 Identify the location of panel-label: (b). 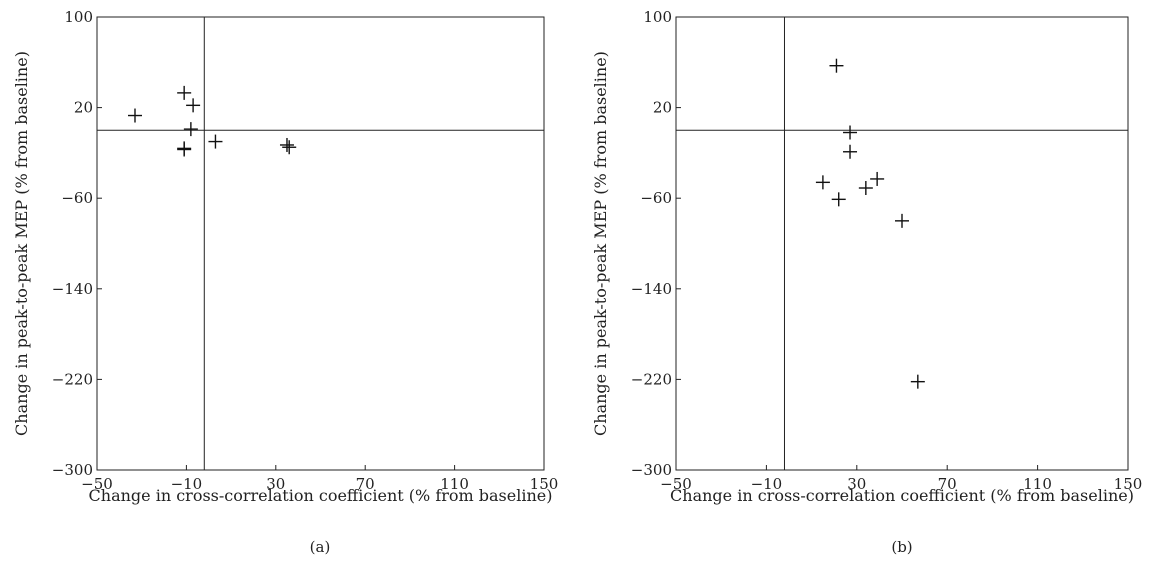
(901, 547).